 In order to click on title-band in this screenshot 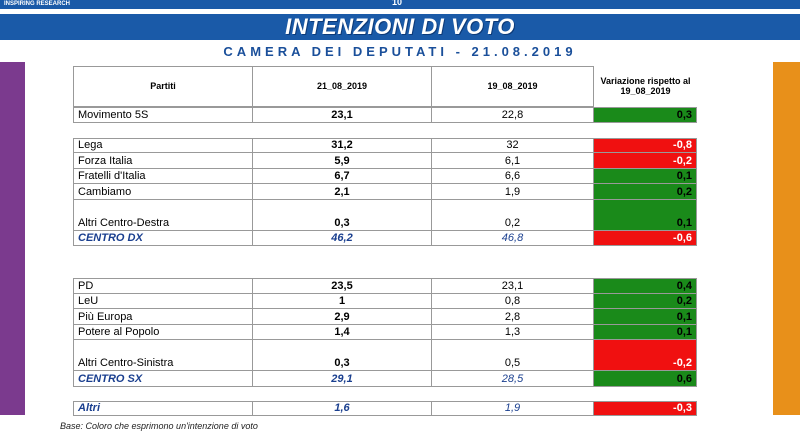, I will do `click(400, 27)`.